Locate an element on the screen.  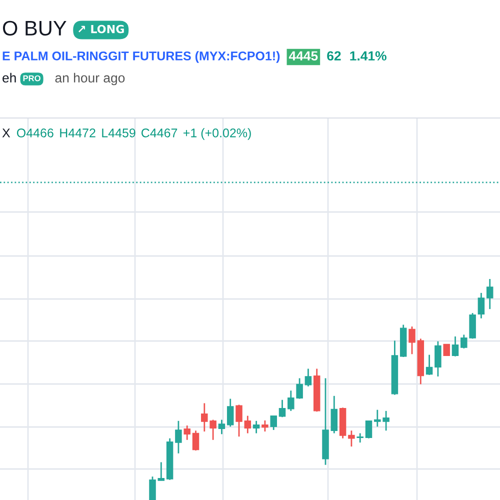
text: an hour ago is located at coordinates (90, 79).